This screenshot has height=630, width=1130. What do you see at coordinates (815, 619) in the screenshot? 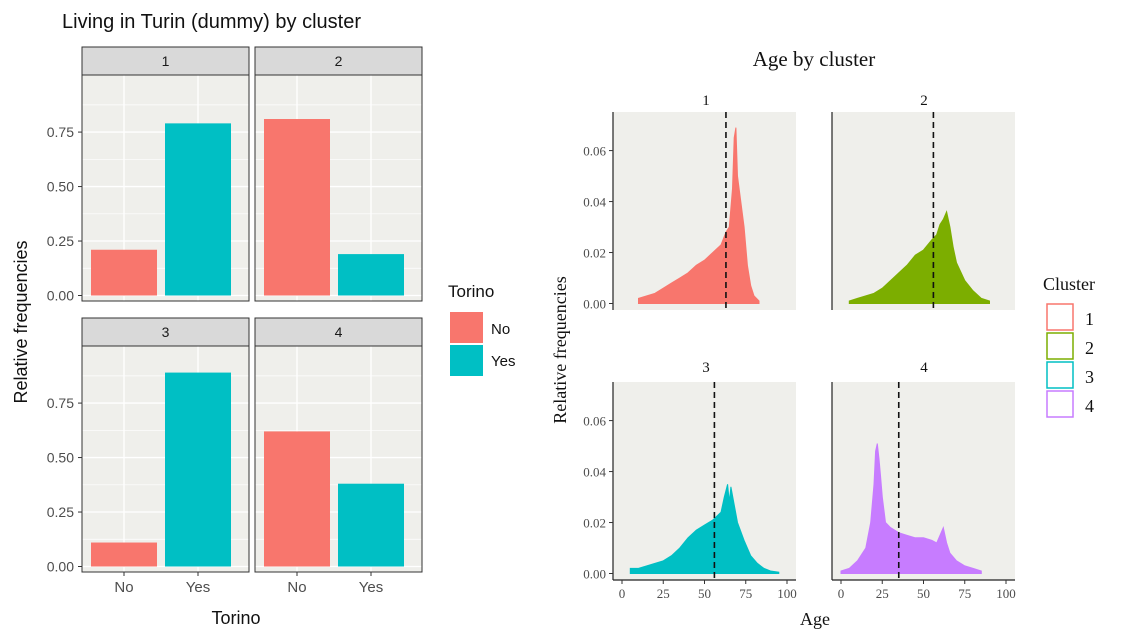
I see `right-x-axis-title: Age` at bounding box center [815, 619].